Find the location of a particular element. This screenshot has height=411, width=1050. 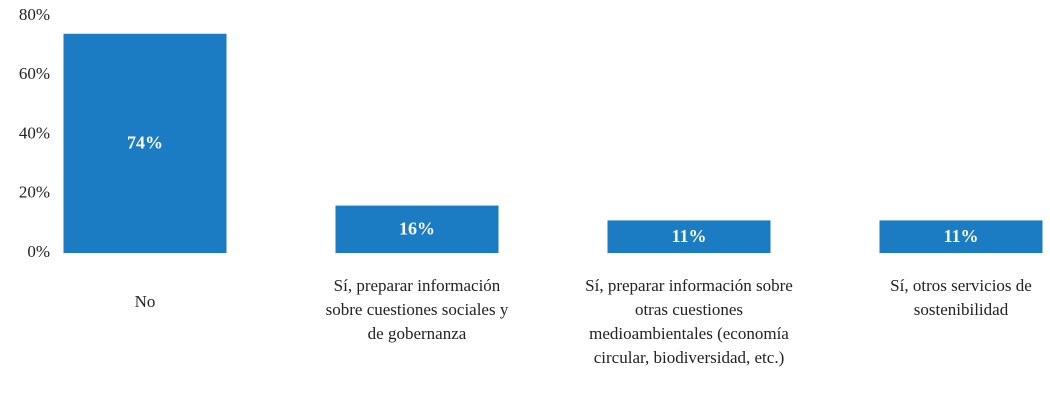

x-tick-label: No is located at coordinates (145, 301).